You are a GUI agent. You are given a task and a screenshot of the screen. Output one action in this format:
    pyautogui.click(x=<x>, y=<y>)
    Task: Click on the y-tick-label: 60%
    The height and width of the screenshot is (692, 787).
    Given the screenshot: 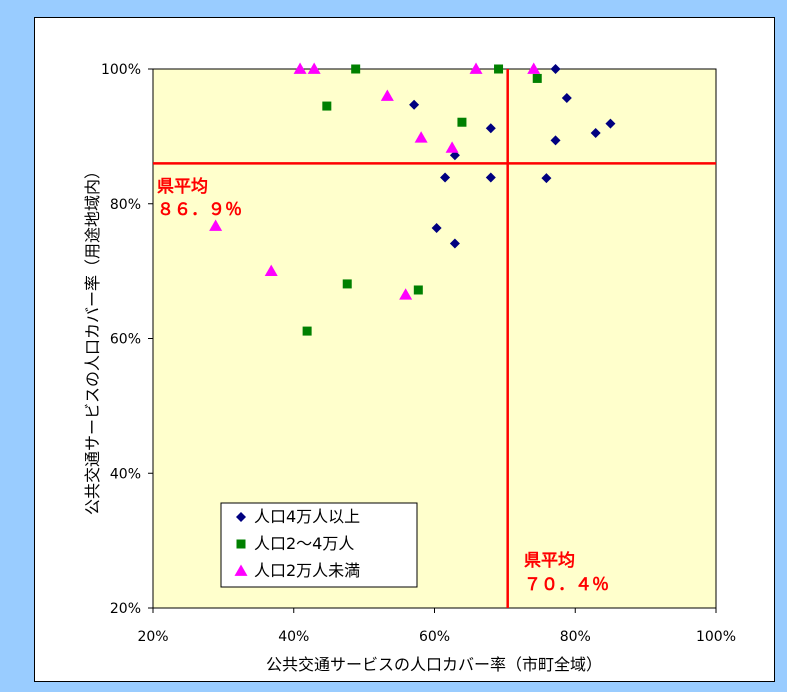 What is the action you would take?
    pyautogui.click(x=125, y=340)
    